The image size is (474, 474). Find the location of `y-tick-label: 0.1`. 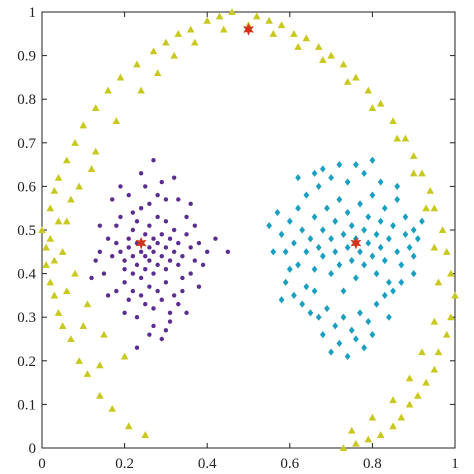

y-tick-label: 0.1 is located at coordinates (26, 405).